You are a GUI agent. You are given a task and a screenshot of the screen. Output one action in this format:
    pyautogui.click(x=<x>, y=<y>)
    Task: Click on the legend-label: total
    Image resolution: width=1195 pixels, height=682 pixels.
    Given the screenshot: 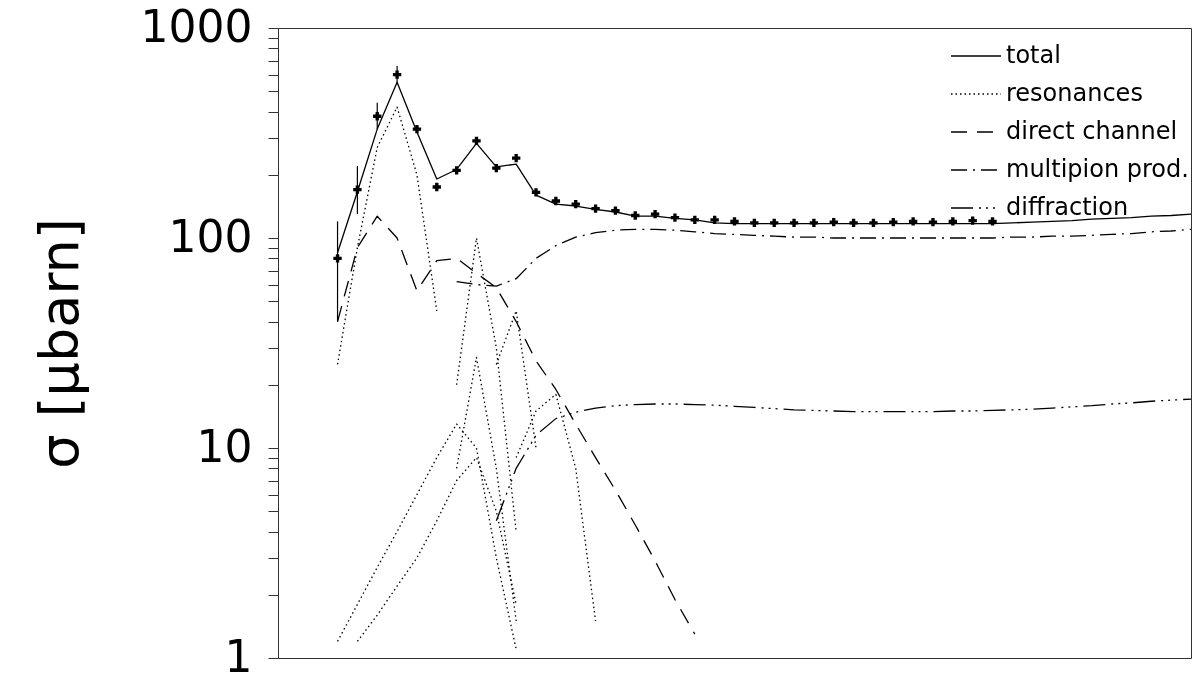 What is the action you would take?
    pyautogui.click(x=1033, y=55)
    